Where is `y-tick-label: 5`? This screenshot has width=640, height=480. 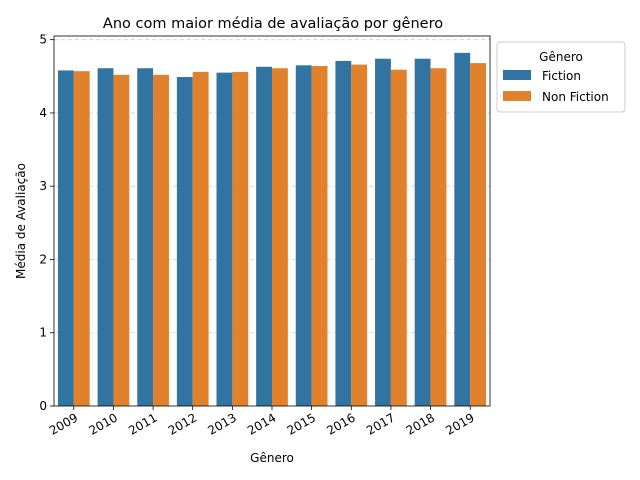
y-tick-label: 5 is located at coordinates (43, 40).